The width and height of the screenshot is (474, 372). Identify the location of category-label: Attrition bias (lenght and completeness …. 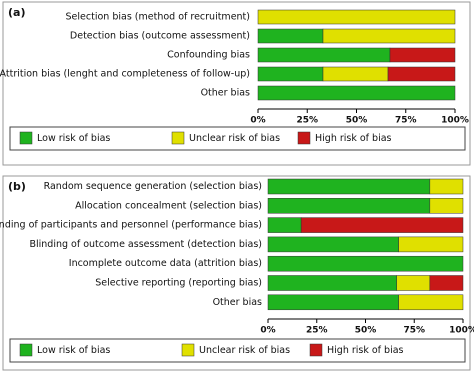
(125, 74).